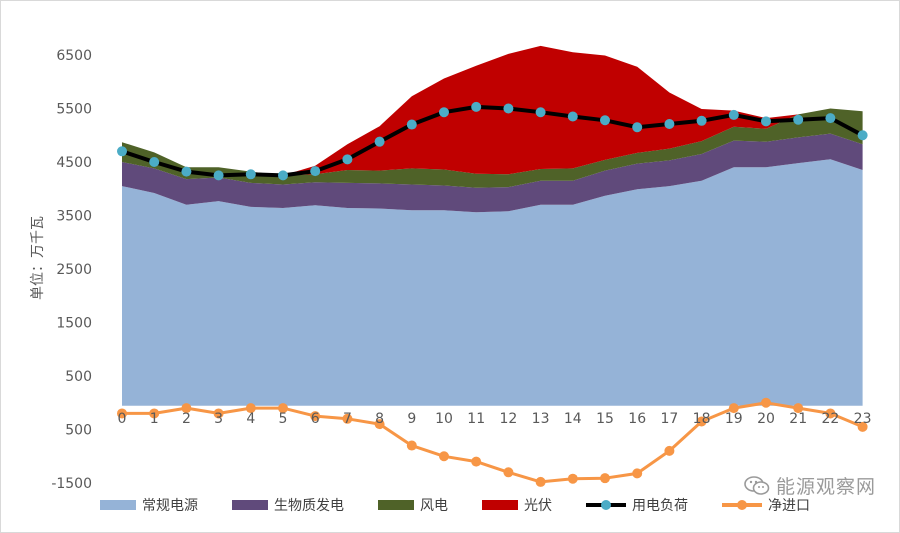 The image size is (900, 533). Describe the element at coordinates (472, 505) in the screenshot. I see `chart-legend: 常规电源 生物质发电 风电 光伏 用电负荷 净进口` at that location.